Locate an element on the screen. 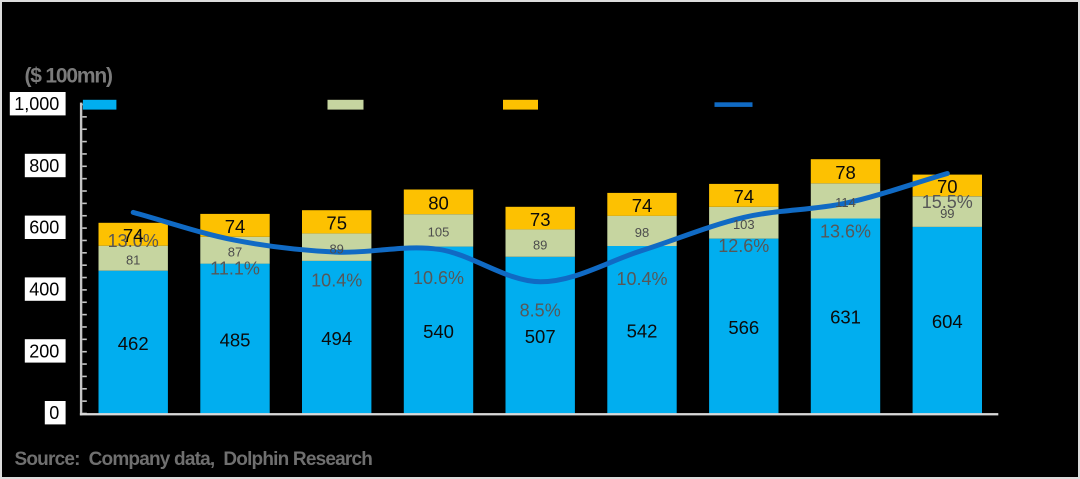 This screenshot has width=1080, height=479. svg-text: 507 is located at coordinates (540, 336).